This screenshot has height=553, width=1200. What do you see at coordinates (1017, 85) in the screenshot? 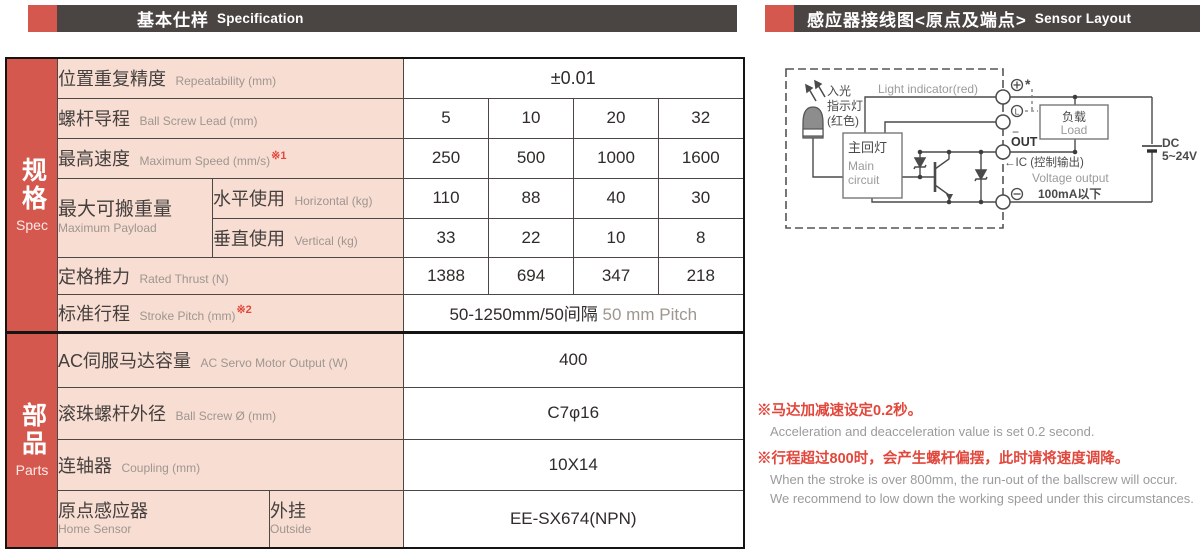
I see `plus-symbol-icon` at bounding box center [1017, 85].